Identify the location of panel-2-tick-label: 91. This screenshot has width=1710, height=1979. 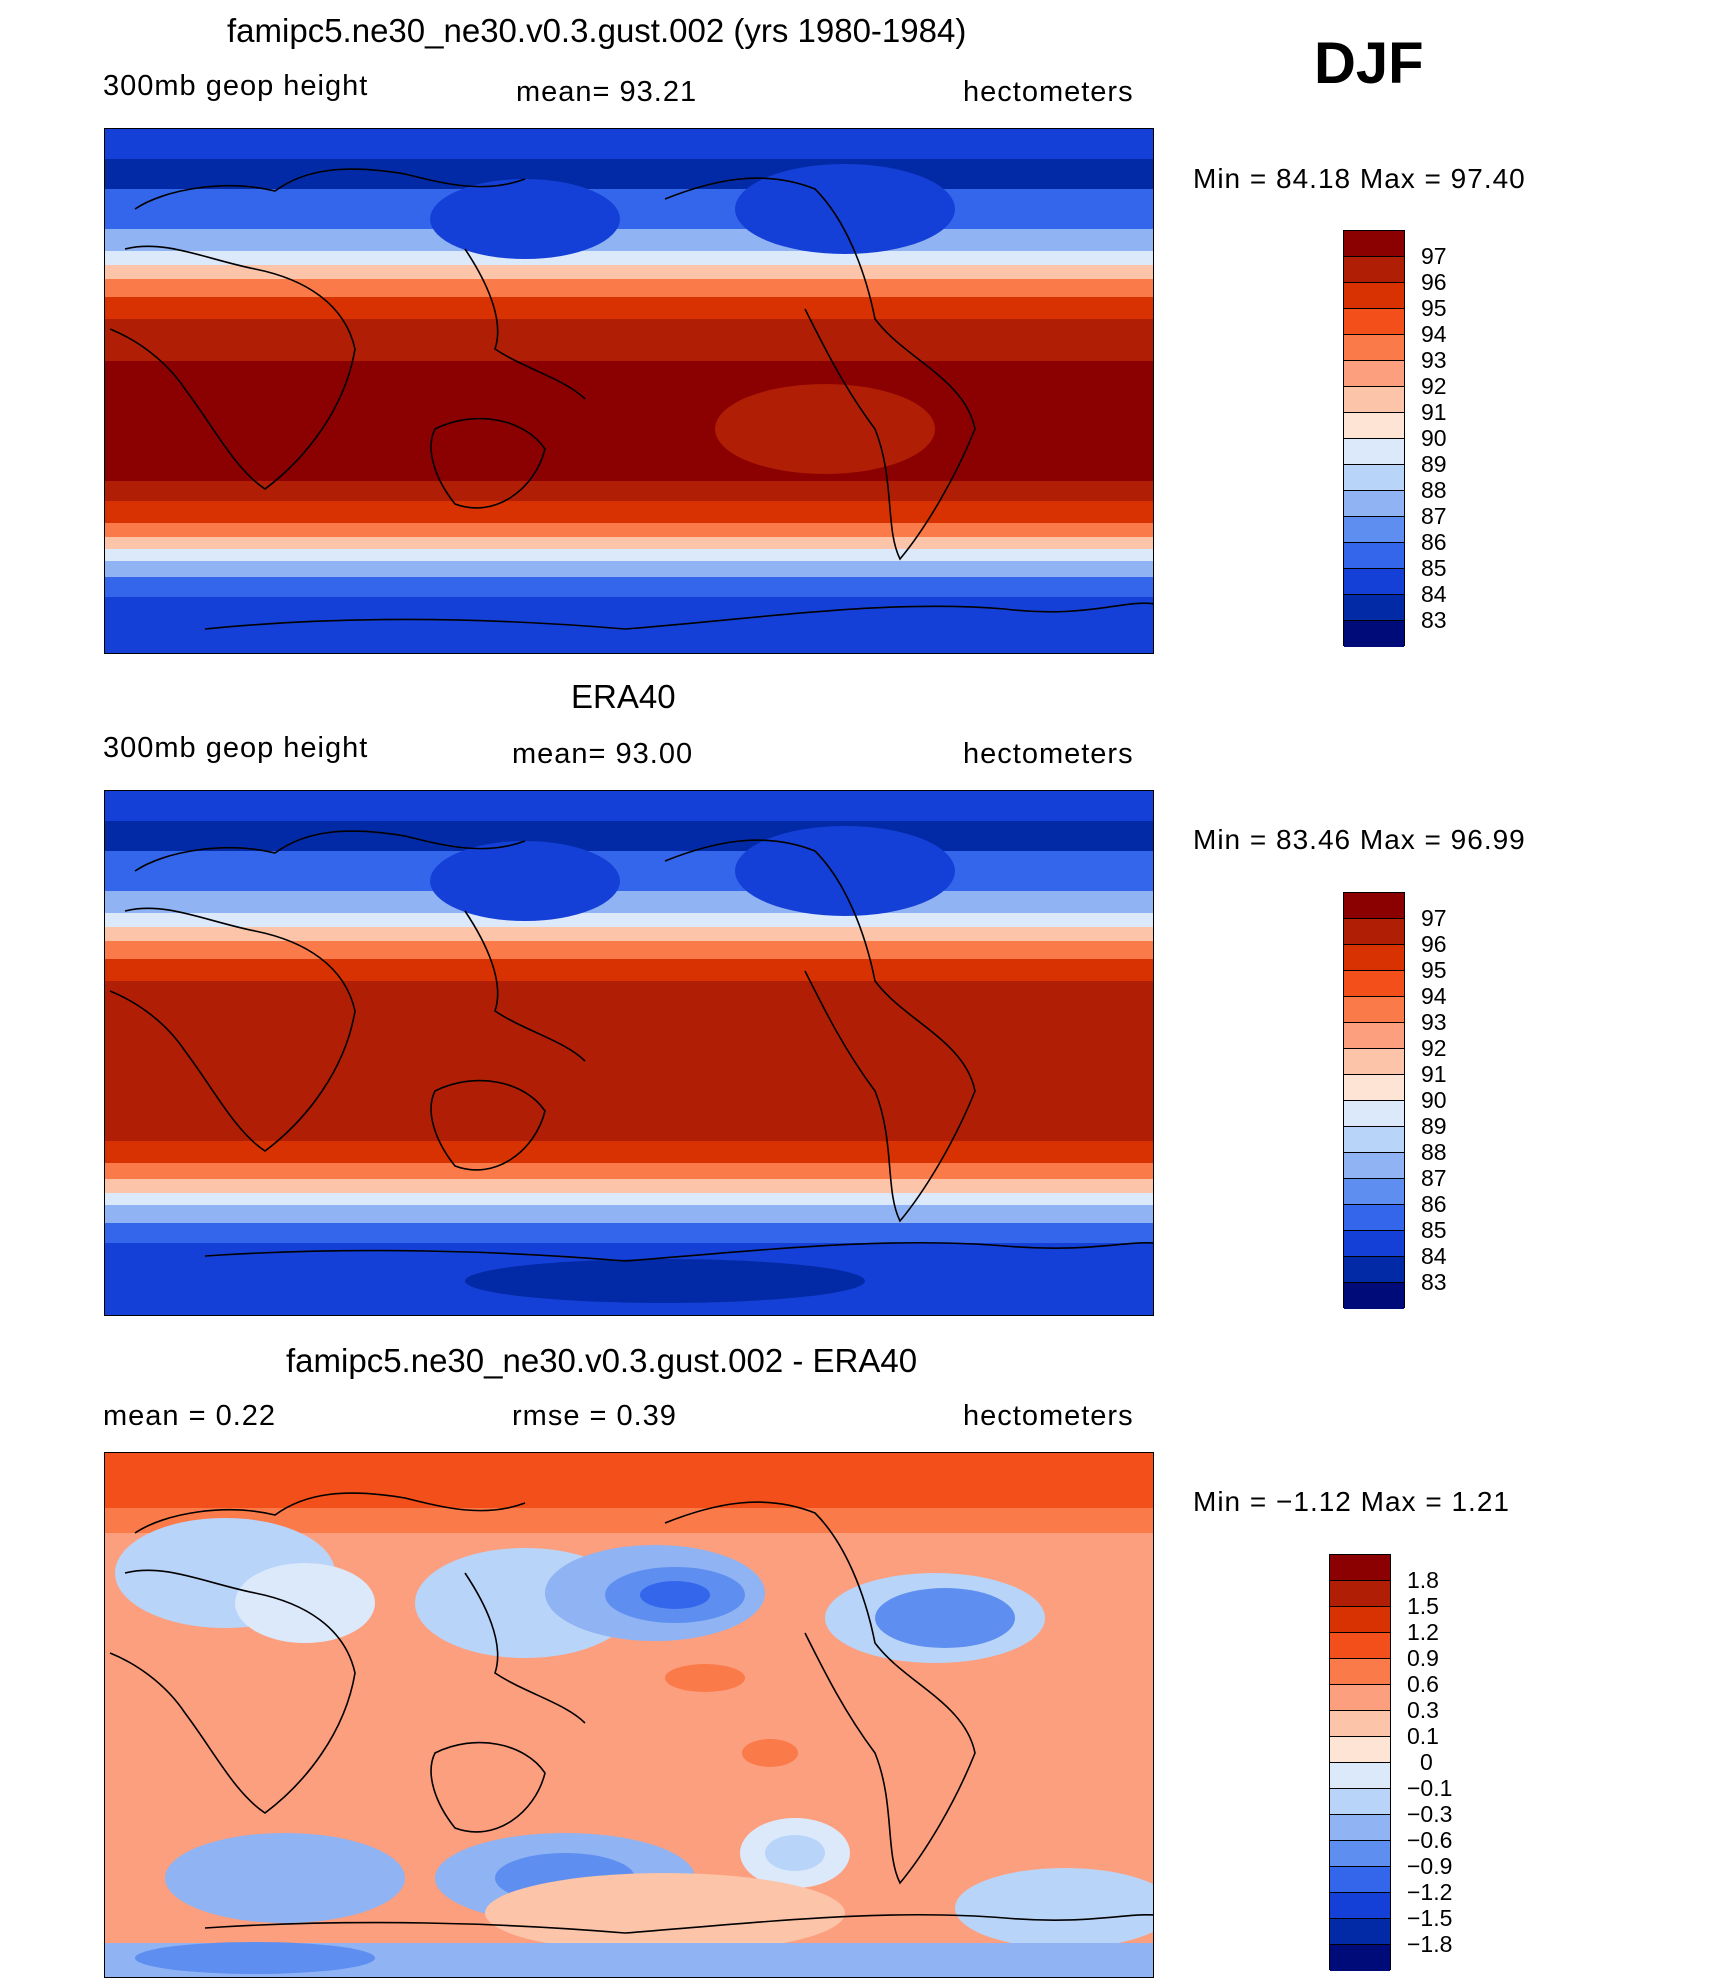
(1434, 1074).